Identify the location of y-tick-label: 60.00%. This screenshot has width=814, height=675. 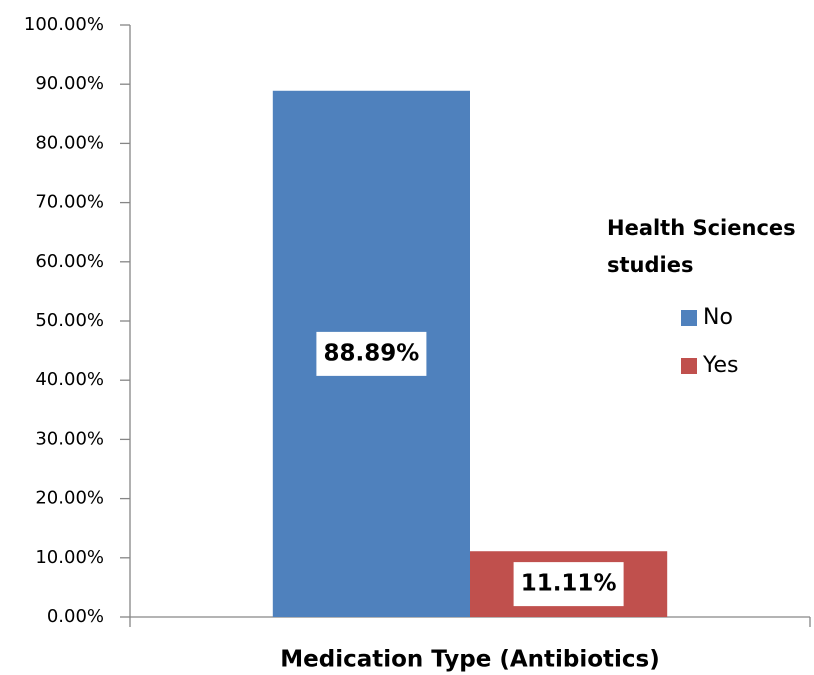
(69, 261).